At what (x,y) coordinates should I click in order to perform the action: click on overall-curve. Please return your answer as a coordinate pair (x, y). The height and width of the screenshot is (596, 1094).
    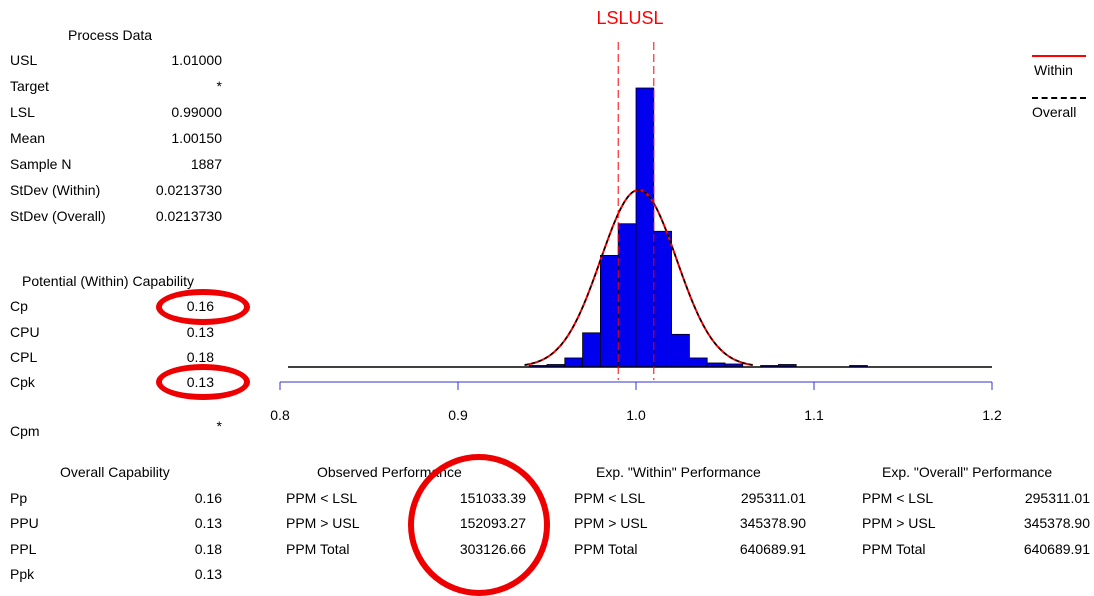
    Looking at the image, I should click on (638, 277).